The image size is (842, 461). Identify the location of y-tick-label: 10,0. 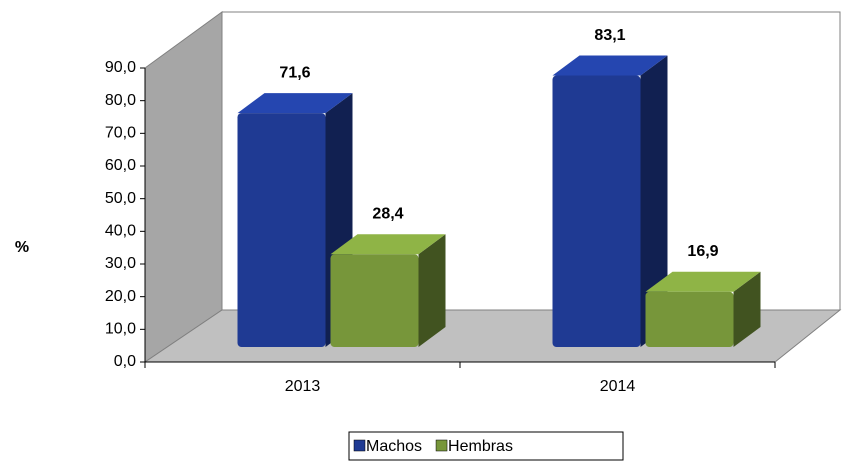
(120, 329).